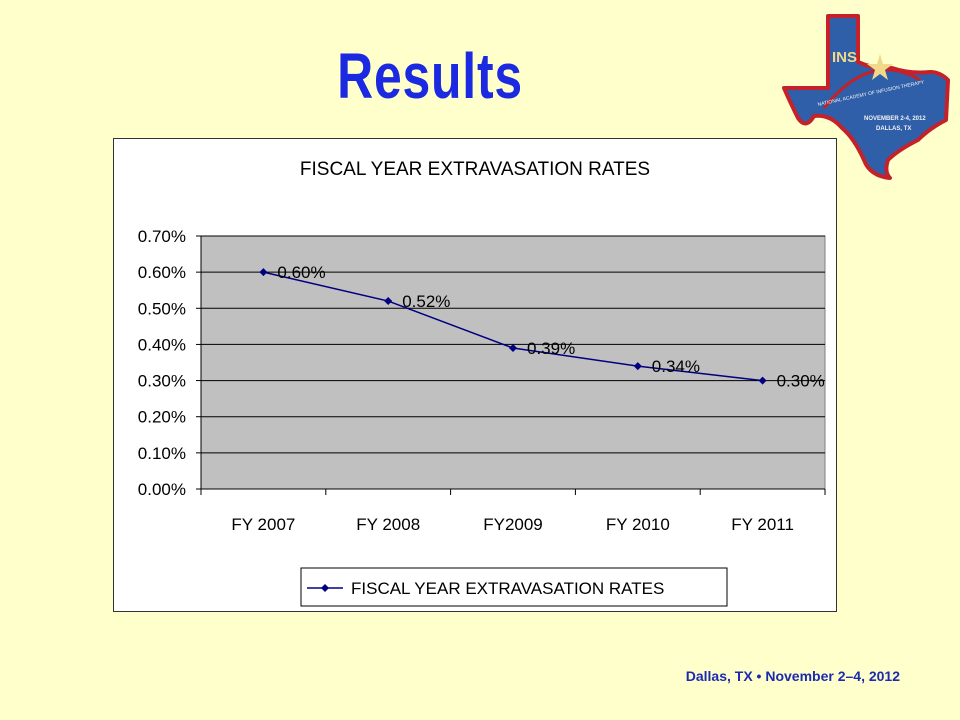 The width and height of the screenshot is (960, 720). What do you see at coordinates (507, 588) in the screenshot?
I see `legend-label: FISCAL YEAR EXTRAVASATION RATES` at bounding box center [507, 588].